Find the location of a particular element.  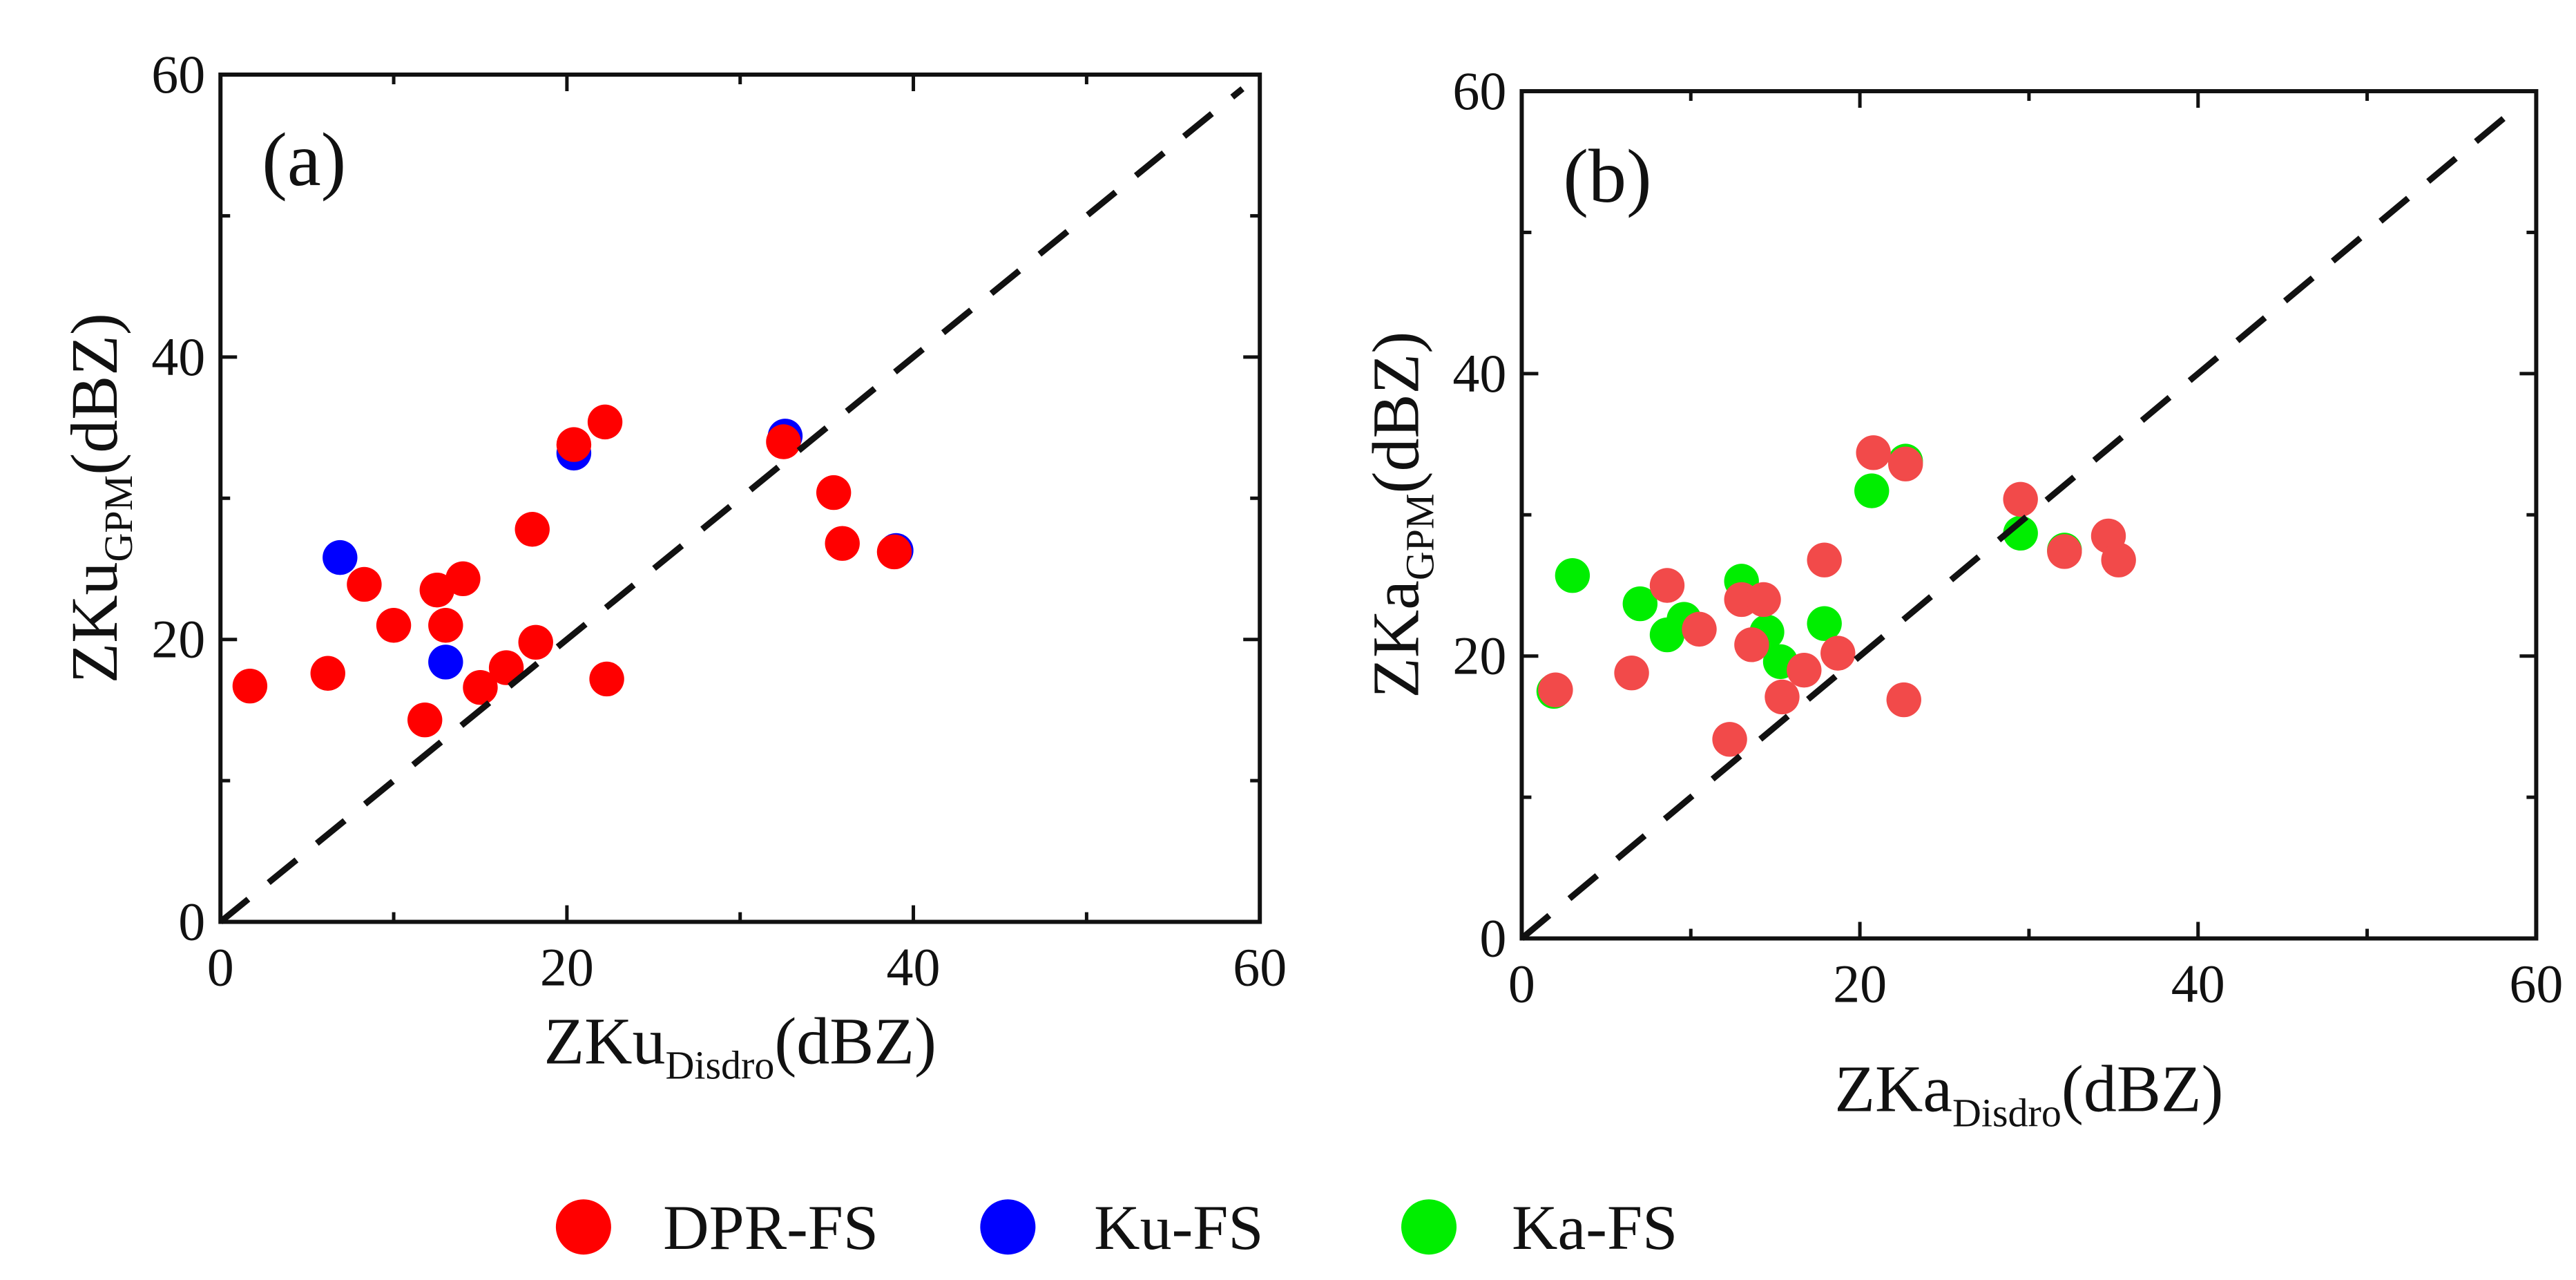

panel-a-label: (a) is located at coordinates (304, 159).